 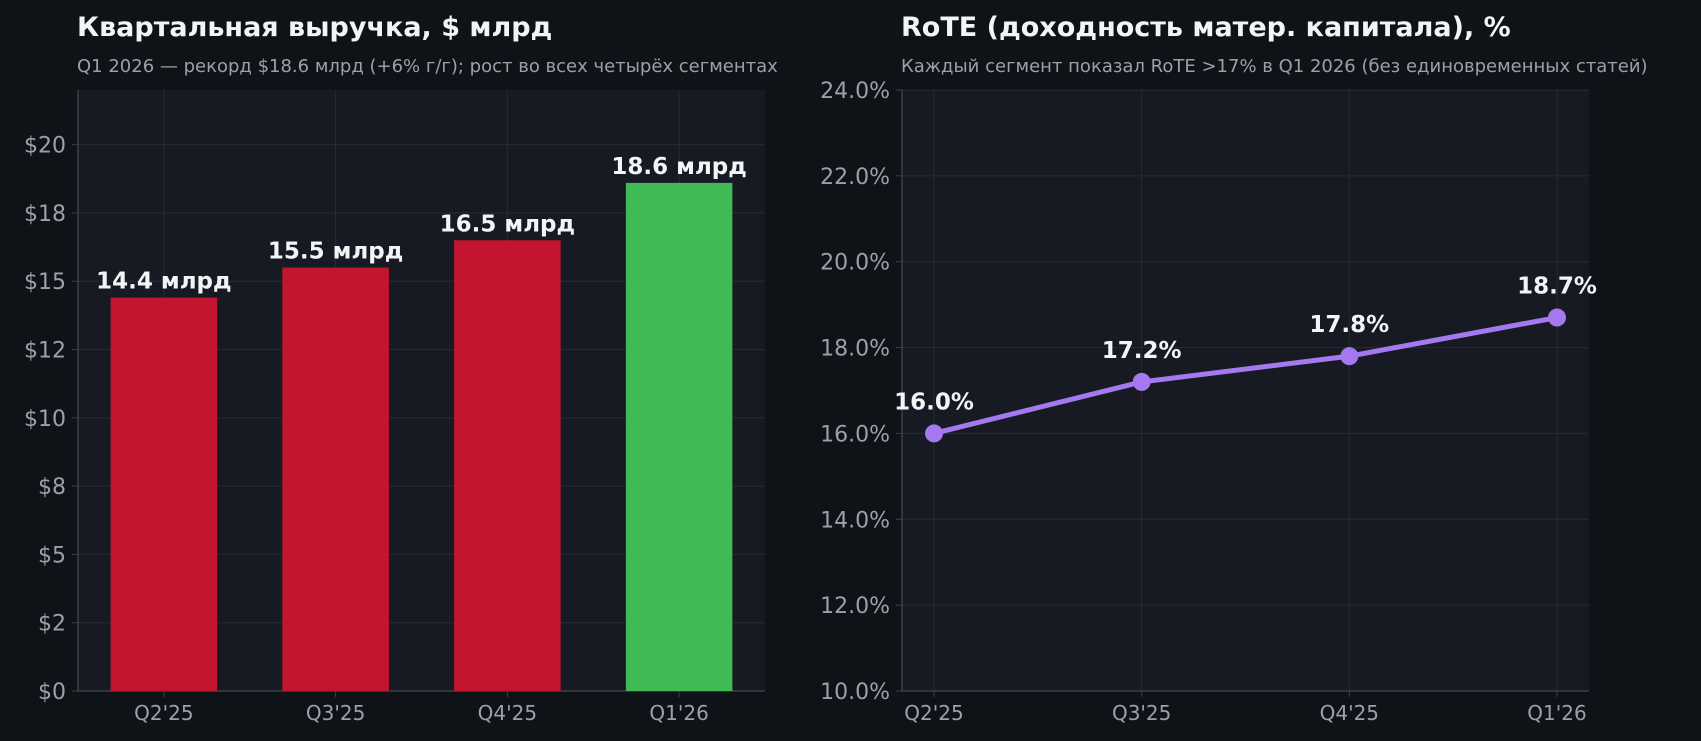 What do you see at coordinates (52, 555) in the screenshot?
I see `y-tick-label: $5` at bounding box center [52, 555].